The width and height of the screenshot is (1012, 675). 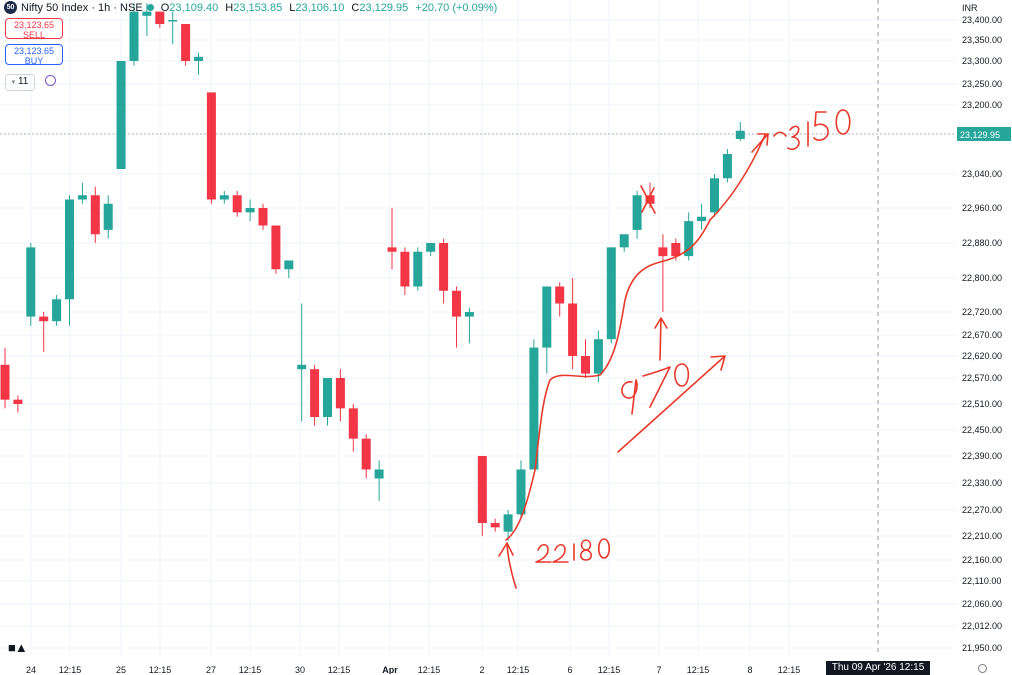 What do you see at coordinates (34, 55) in the screenshot?
I see `buy-button: 23,123.65 BUY` at bounding box center [34, 55].